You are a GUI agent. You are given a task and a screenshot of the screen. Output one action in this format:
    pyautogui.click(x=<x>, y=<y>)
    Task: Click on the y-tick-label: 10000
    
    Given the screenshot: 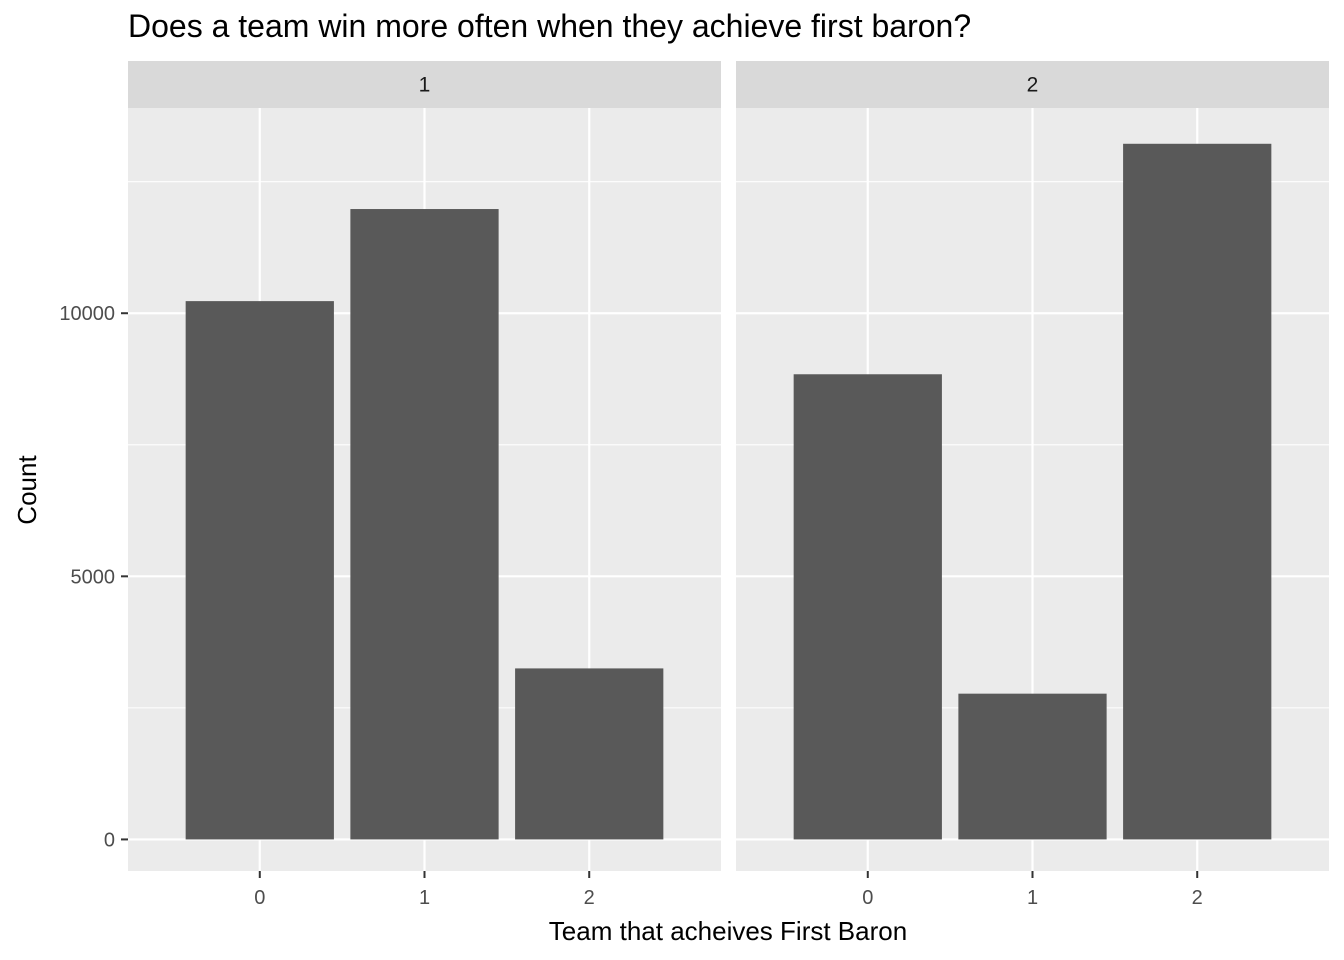 What is the action you would take?
    pyautogui.click(x=87, y=314)
    